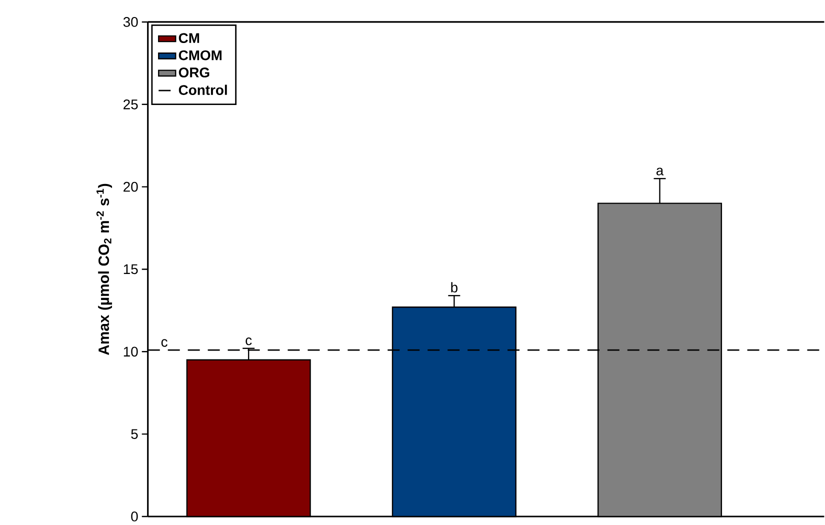 Image resolution: width=825 pixels, height=525 pixels. What do you see at coordinates (134, 434) in the screenshot?
I see `y-tick-label: 5` at bounding box center [134, 434].